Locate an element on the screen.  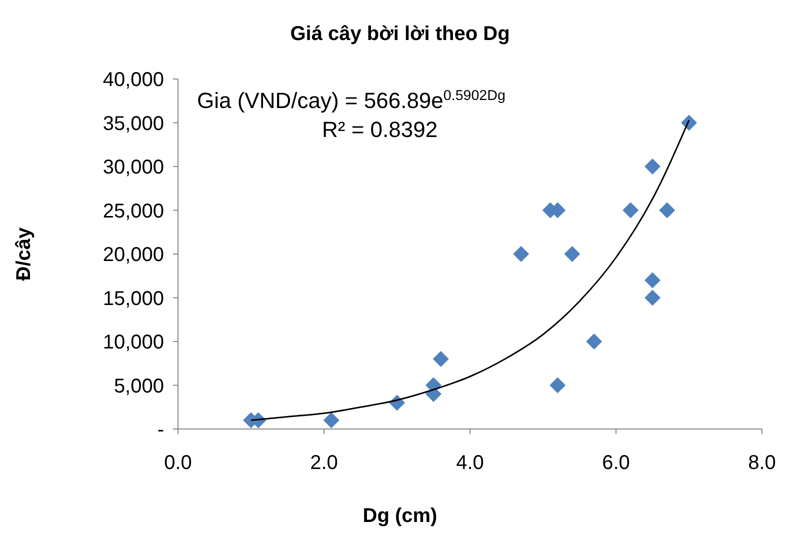
y-tick-label: 40,000 is located at coordinates (133, 80).